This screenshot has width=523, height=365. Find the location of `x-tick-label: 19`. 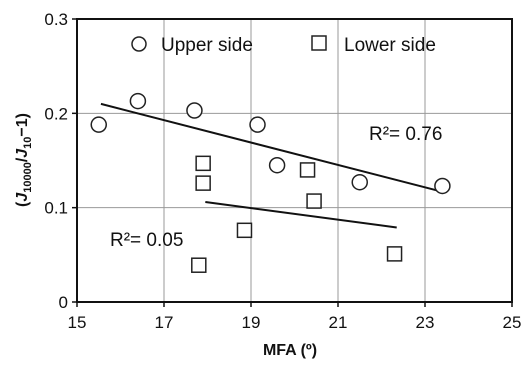

x-tick-label: 19 is located at coordinates (251, 322).